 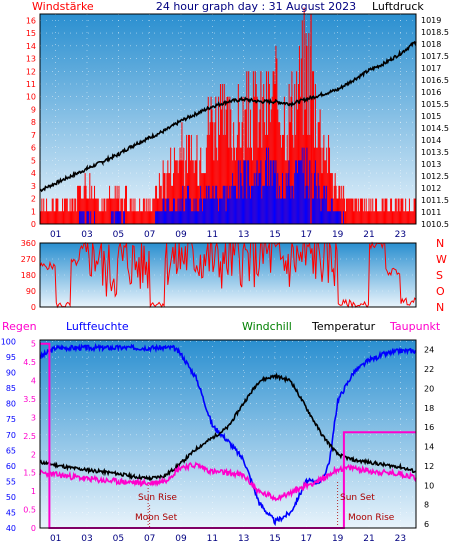 What do you see at coordinates (63, 6) in the screenshot?
I see `wind-speed-label: Windstärke` at bounding box center [63, 6].